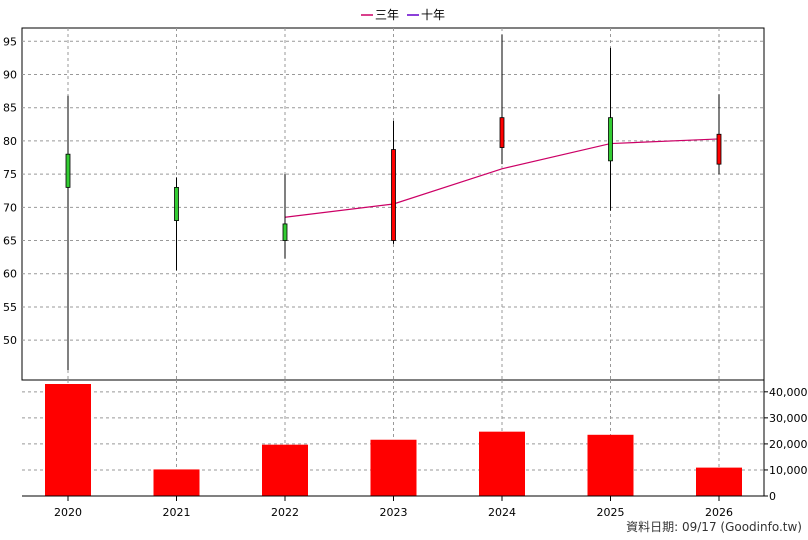 Image resolution: width=808 pixels, height=540 pixels. What do you see at coordinates (502, 512) in the screenshot?
I see `x-tick-label: 2024` at bounding box center [502, 512].